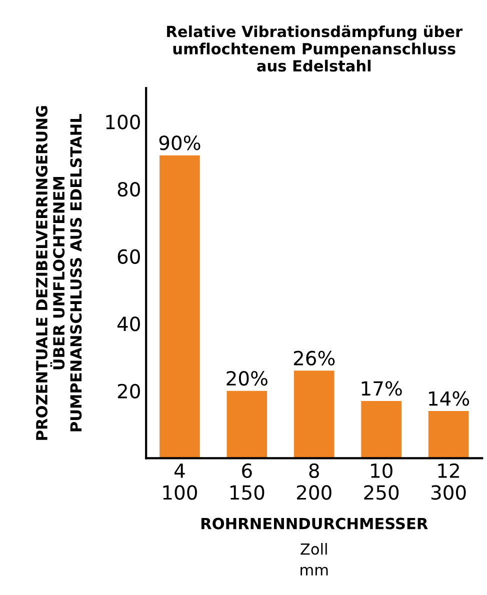 This screenshot has height=595, width=487. Describe the element at coordinates (449, 398) in the screenshot. I see `data-label: 14%` at that location.